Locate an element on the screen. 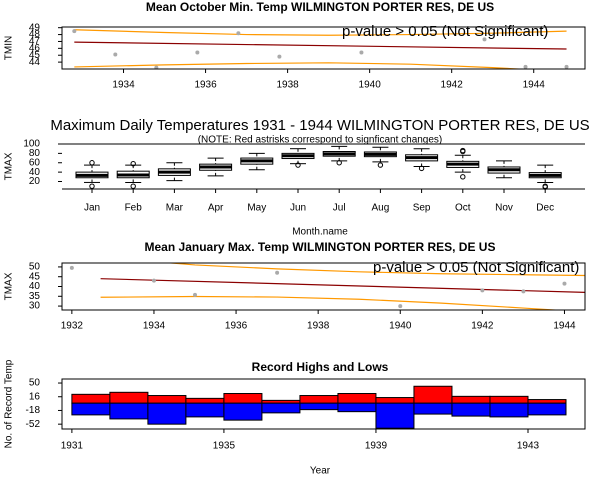 The height and width of the screenshot is (480, 600). x-tick-label: Feb is located at coordinates (134, 208).